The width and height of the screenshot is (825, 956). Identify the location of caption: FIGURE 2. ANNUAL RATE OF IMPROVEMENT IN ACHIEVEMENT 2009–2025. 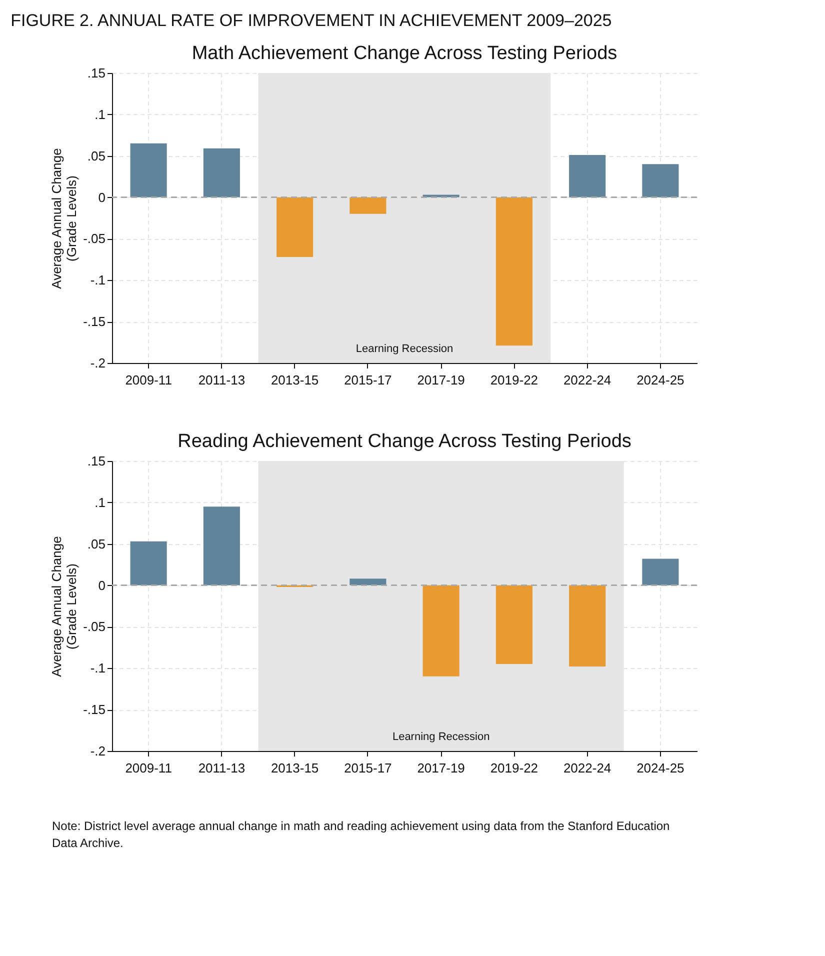
(311, 20).